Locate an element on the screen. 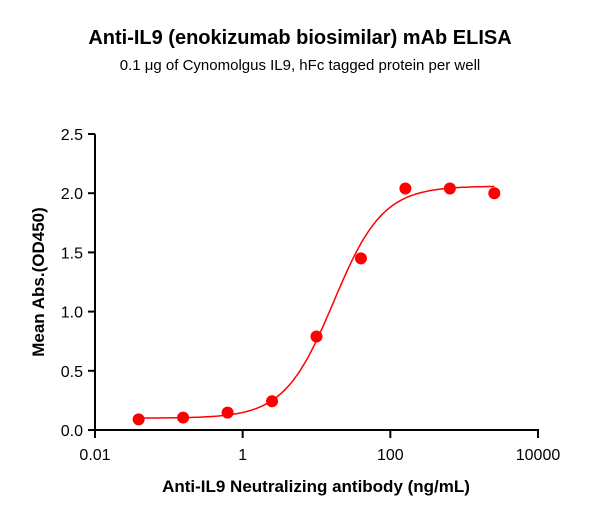 This screenshot has height=521, width=600. x-tick-label: 0.01 is located at coordinates (94, 455).